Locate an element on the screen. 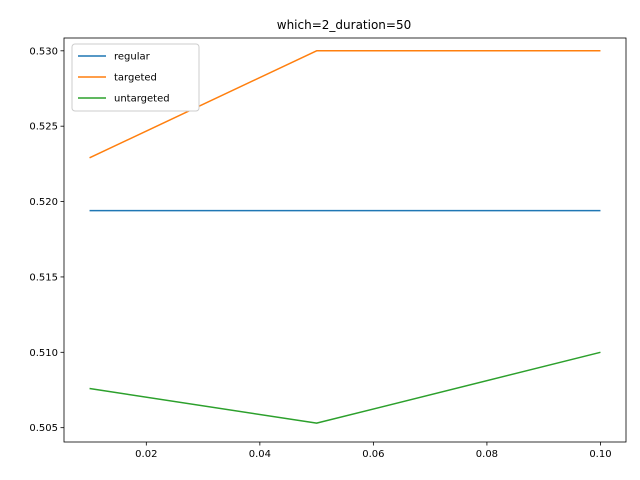 The height and width of the screenshot is (480, 640). x-tick-label: 0.08 is located at coordinates (487, 454).